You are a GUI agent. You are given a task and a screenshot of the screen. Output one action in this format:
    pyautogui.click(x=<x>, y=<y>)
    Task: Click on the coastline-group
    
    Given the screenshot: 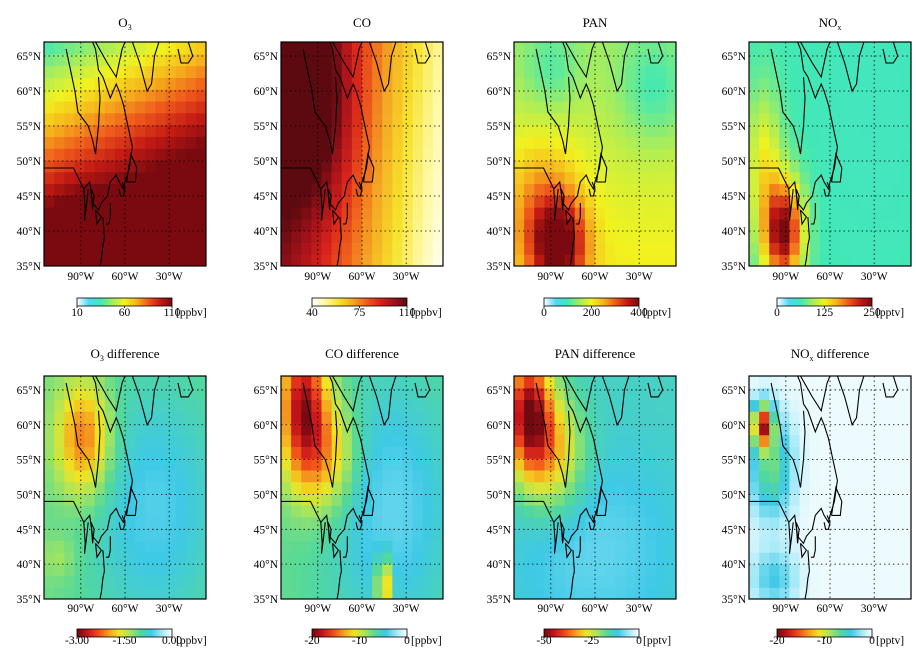 What is the action you would take?
    pyautogui.click(x=824, y=154)
    